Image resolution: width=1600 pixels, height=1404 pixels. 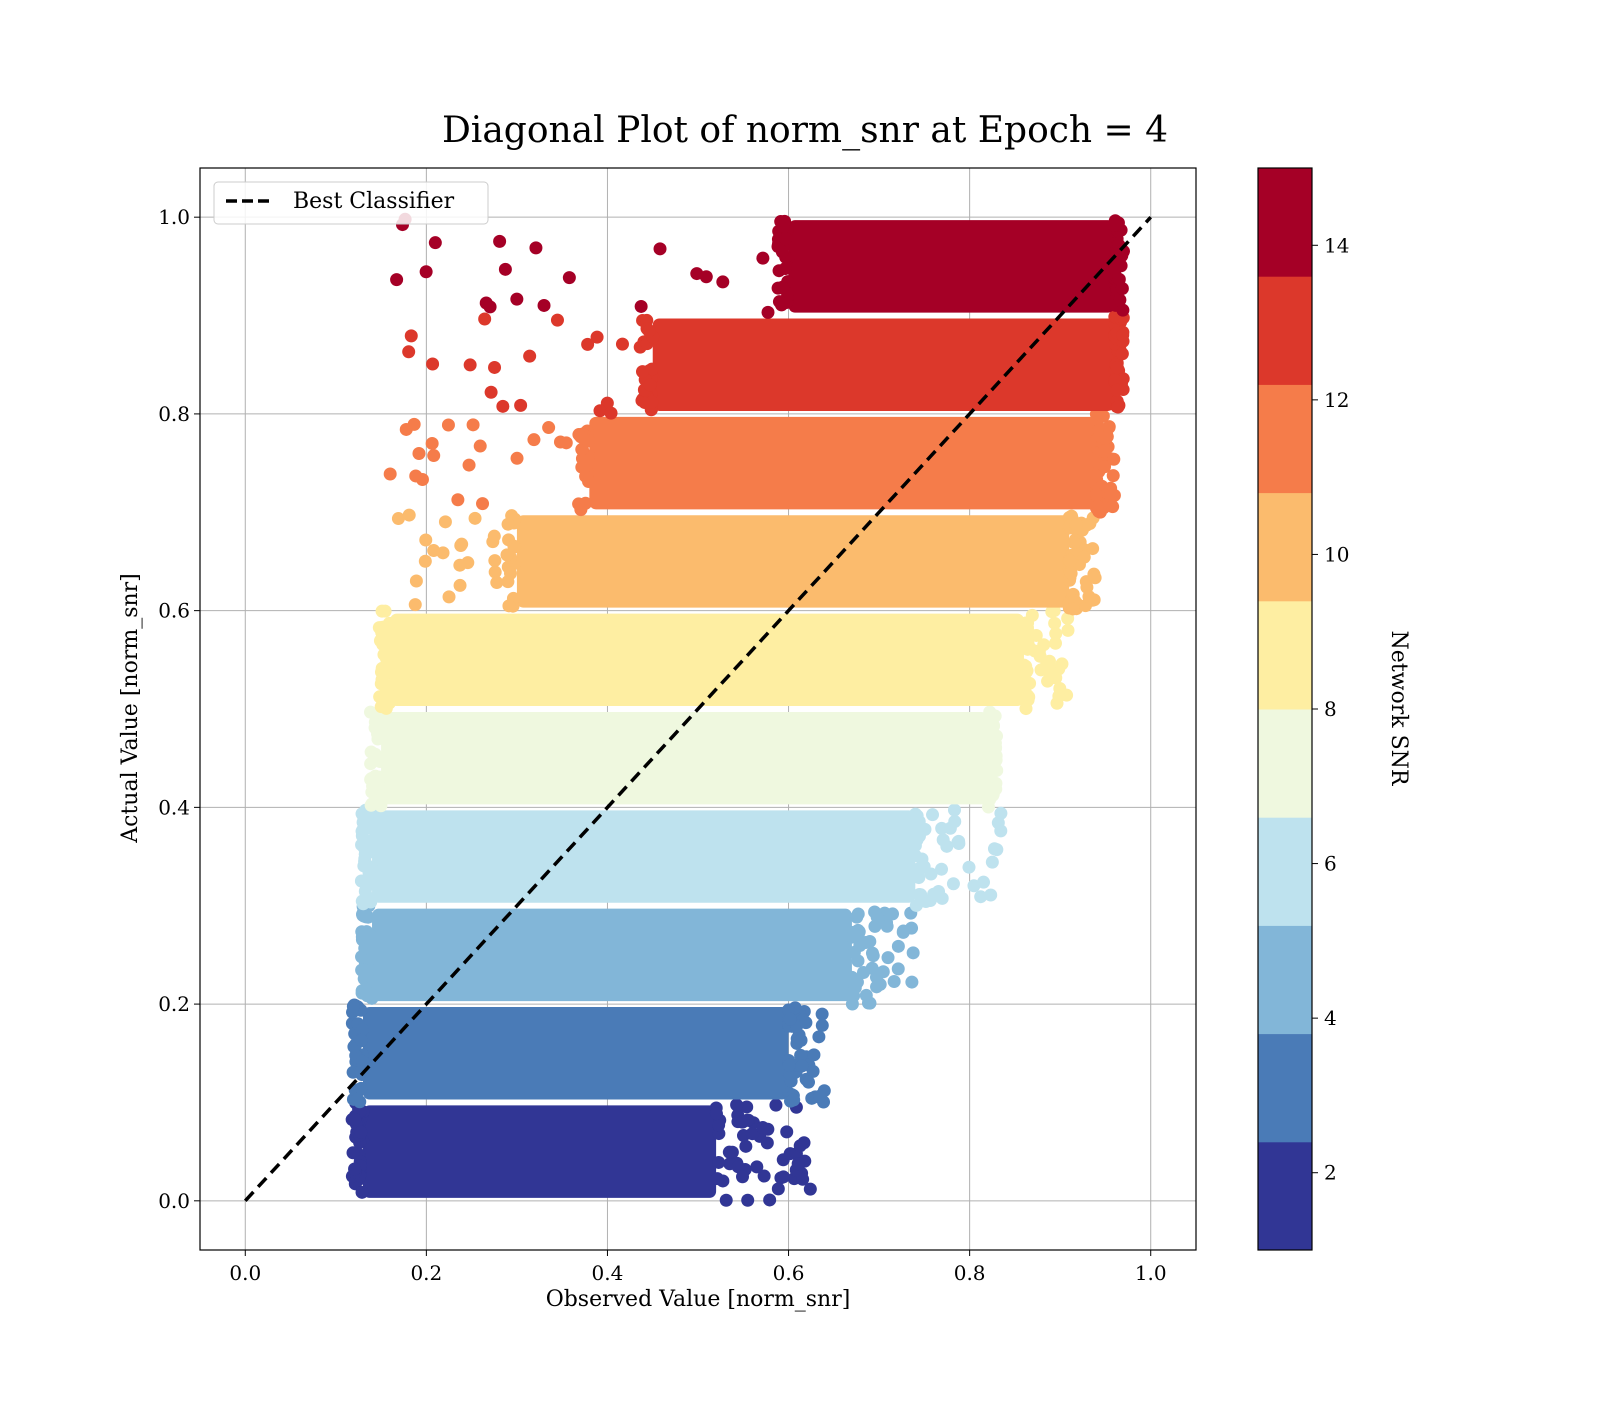 I want to click on colorbar-tick-label: 8, so click(x=1330, y=709).